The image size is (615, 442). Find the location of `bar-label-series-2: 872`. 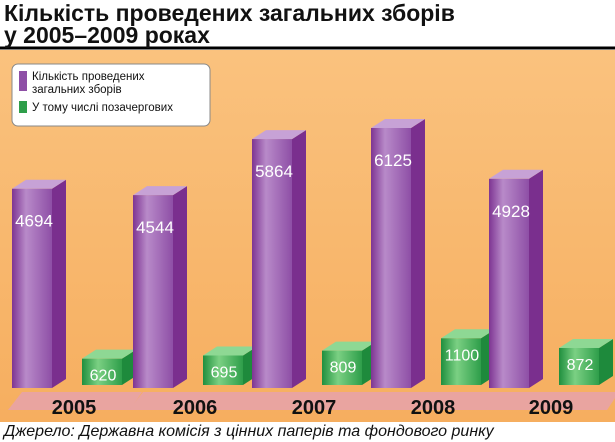

bar-label-series-2: 872 is located at coordinates (580, 365).